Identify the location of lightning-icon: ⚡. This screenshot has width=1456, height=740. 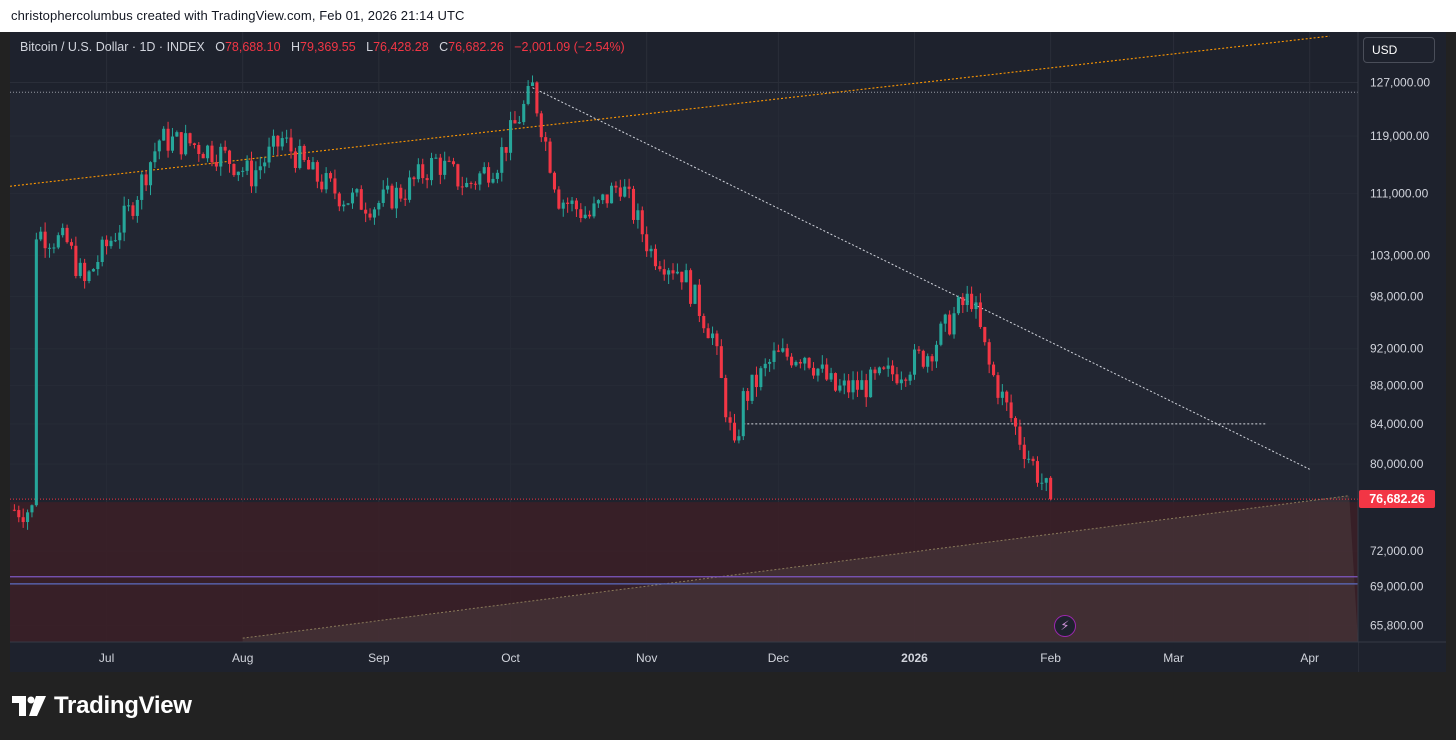
(1065, 626).